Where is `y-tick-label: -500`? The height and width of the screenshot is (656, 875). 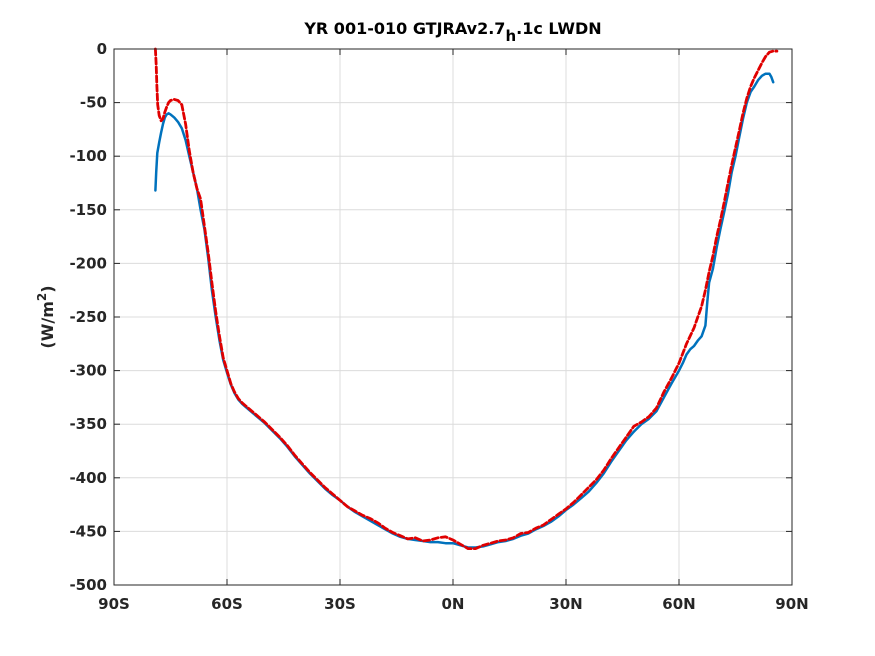
y-tick-label: -500 is located at coordinates (88, 585).